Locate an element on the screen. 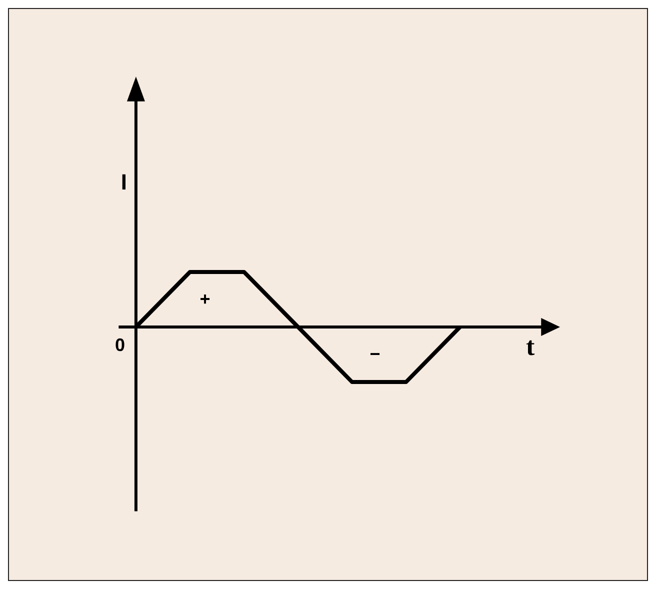 This screenshot has height=589, width=655. annotation: + is located at coordinates (205, 298).